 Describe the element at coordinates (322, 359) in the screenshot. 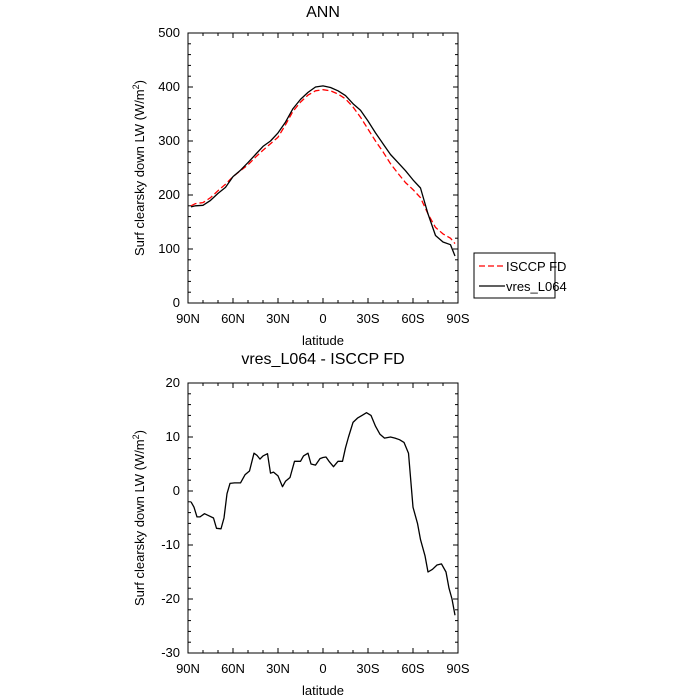

I see `bottom-chart-title: vres_L064 - ISCCP FD` at that location.